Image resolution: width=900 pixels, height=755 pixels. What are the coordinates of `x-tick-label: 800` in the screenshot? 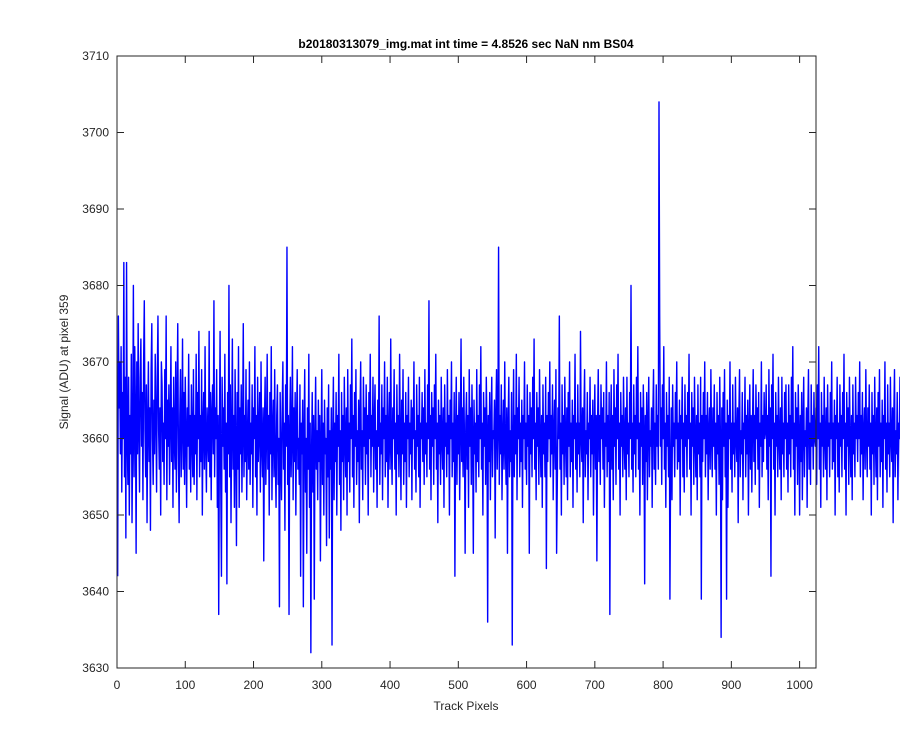 It's located at (663, 685).